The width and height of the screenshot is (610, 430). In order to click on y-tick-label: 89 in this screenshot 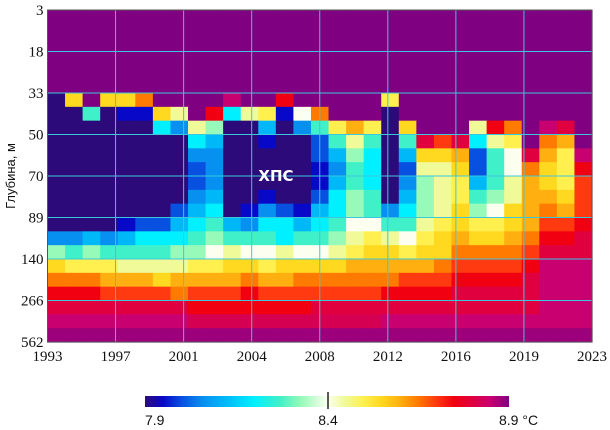, I will do `click(36, 219)`.